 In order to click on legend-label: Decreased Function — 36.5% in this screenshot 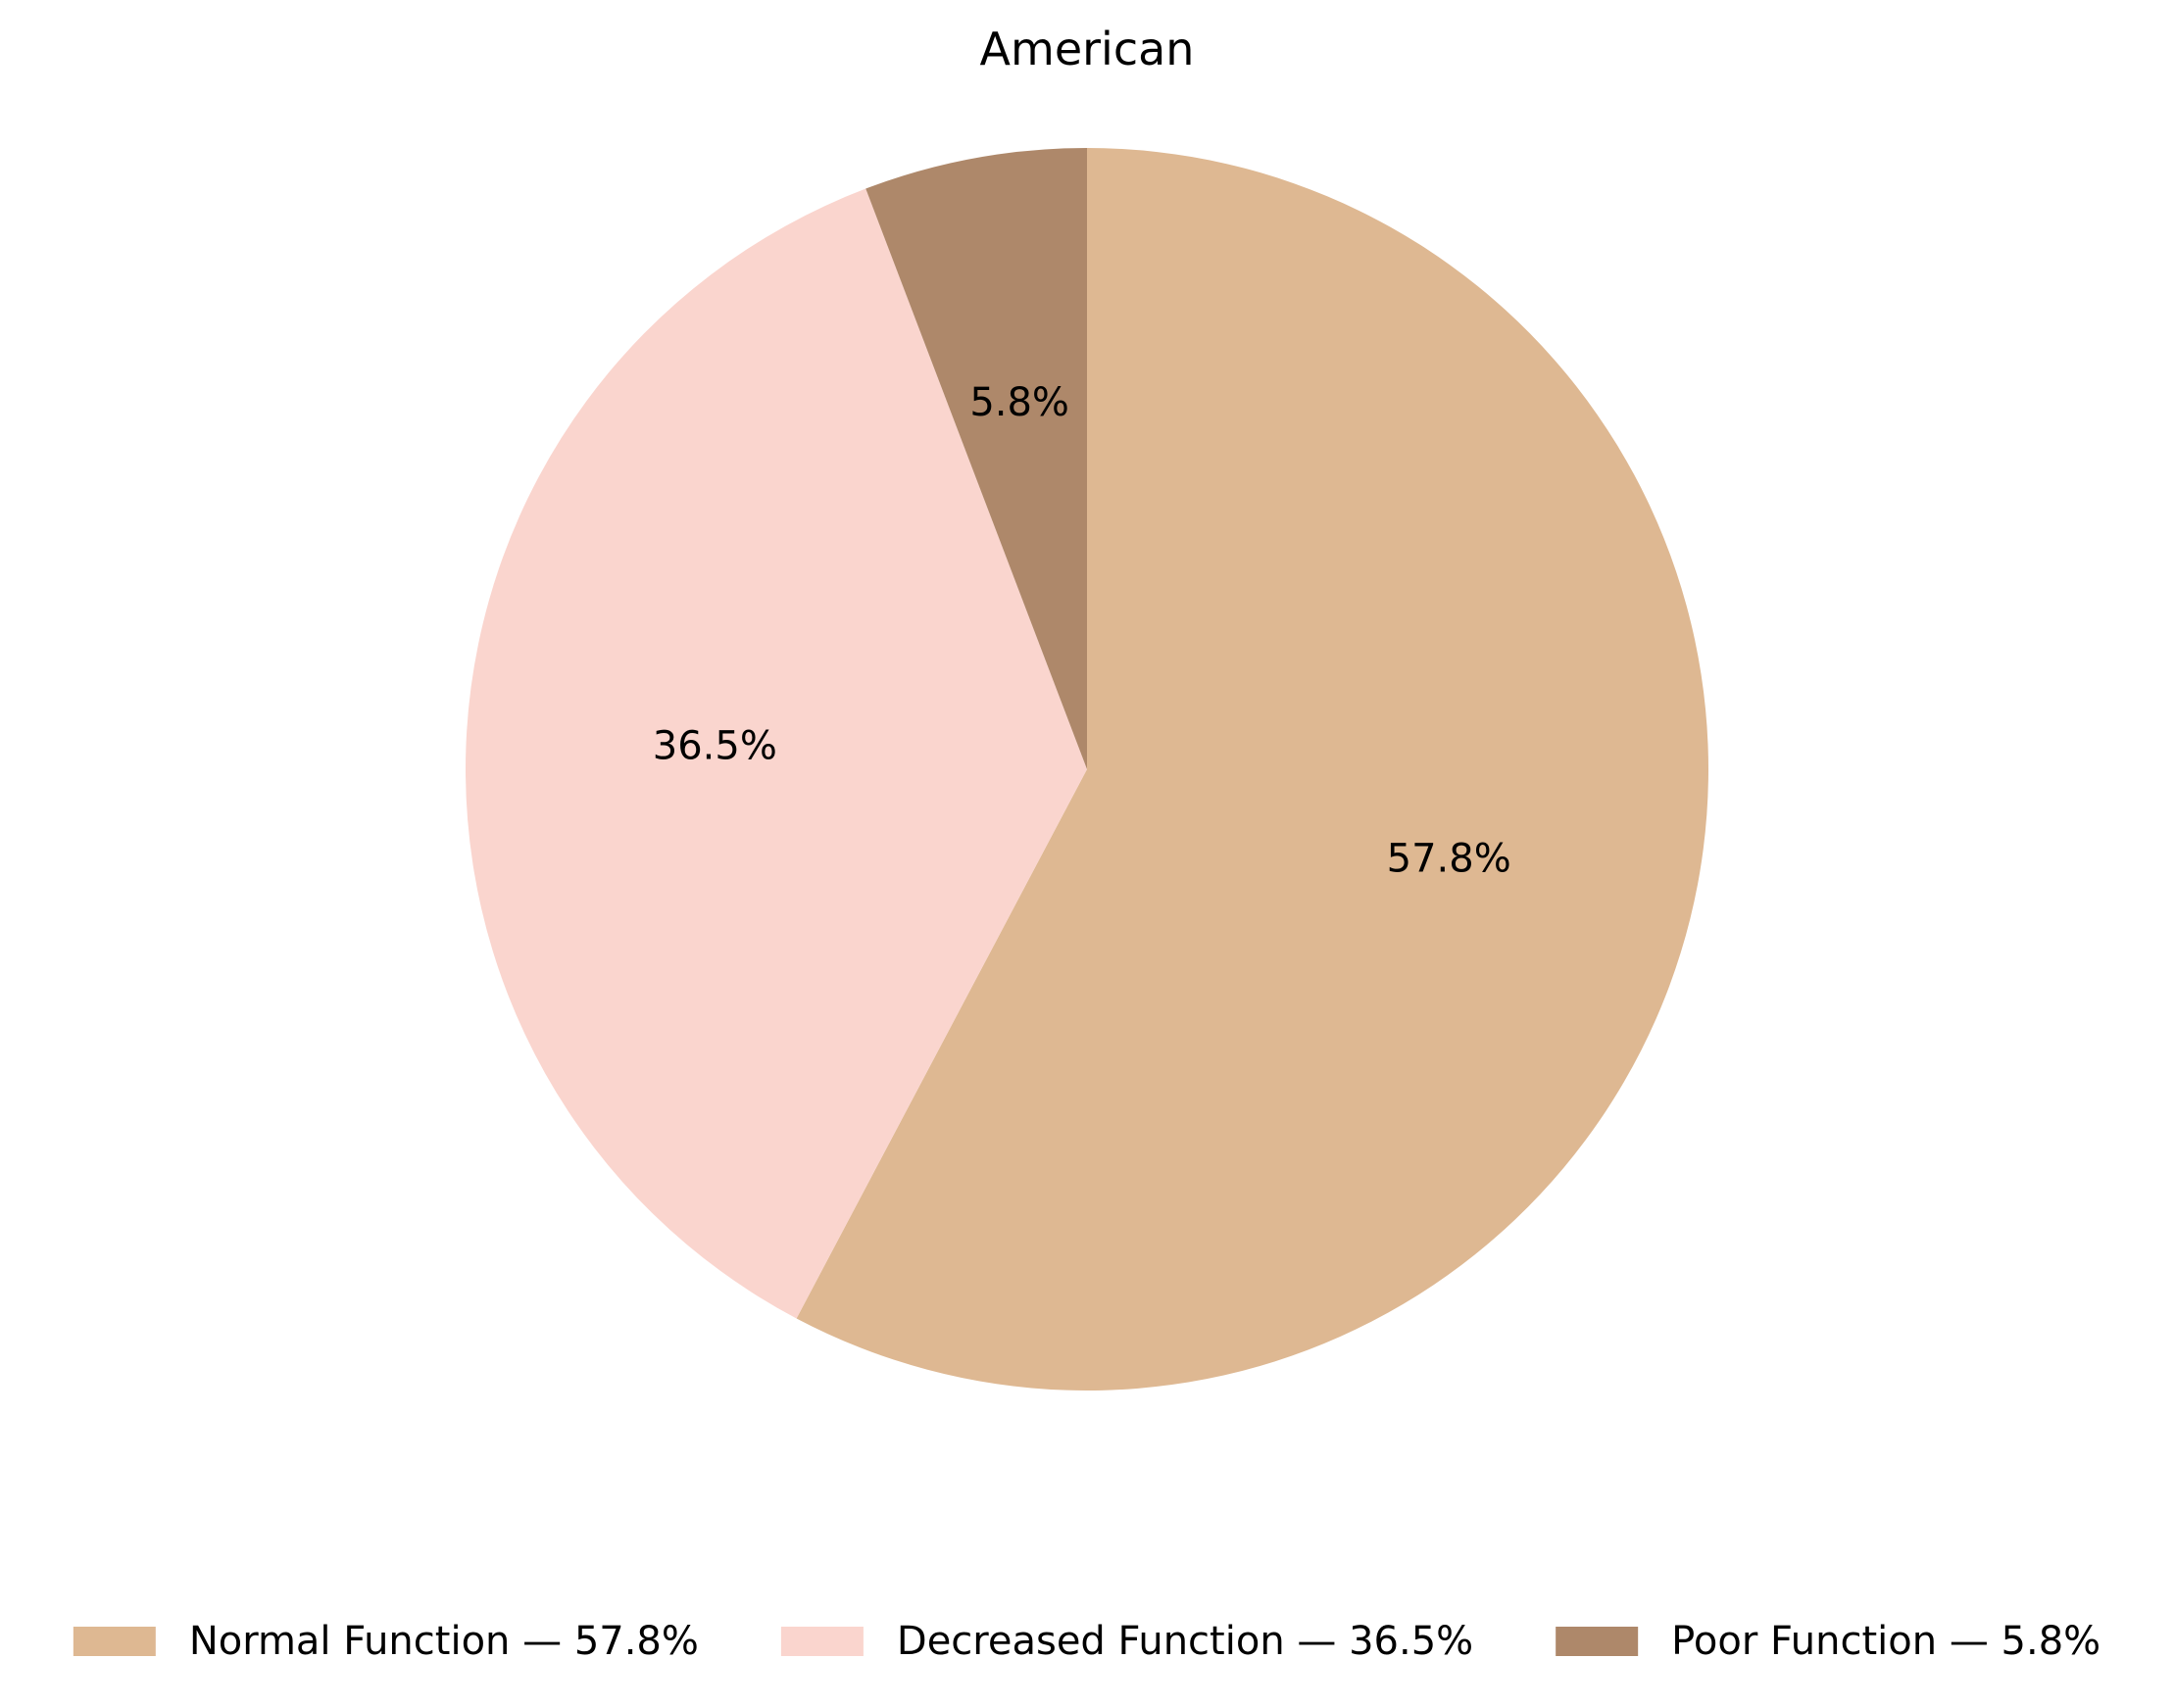, I will do `click(1185, 1641)`.